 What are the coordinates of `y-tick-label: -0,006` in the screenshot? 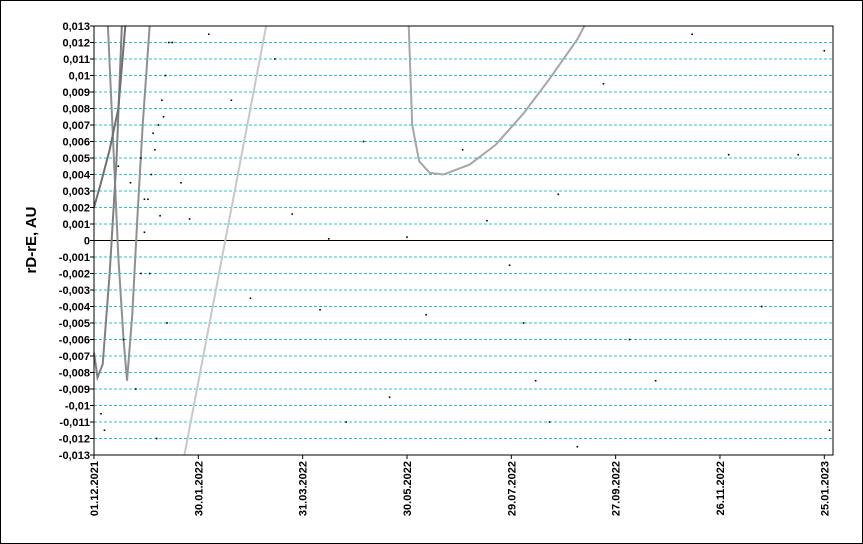 It's located at (74, 341).